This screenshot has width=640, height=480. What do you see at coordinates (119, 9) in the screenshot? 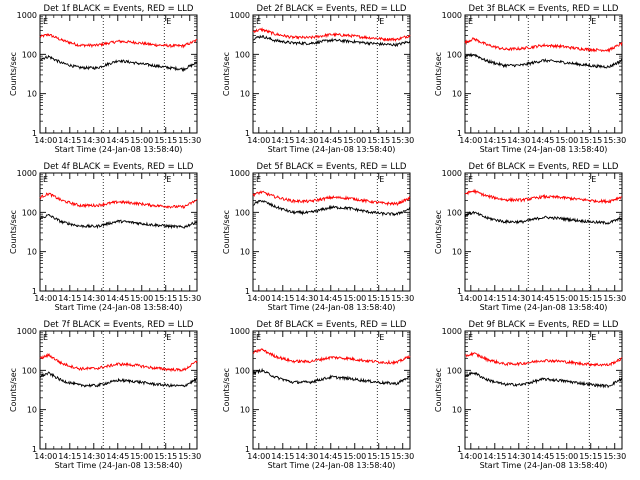
I see `panel-title: Det 1f BLACK = Events, RED = LLD` at bounding box center [119, 9].